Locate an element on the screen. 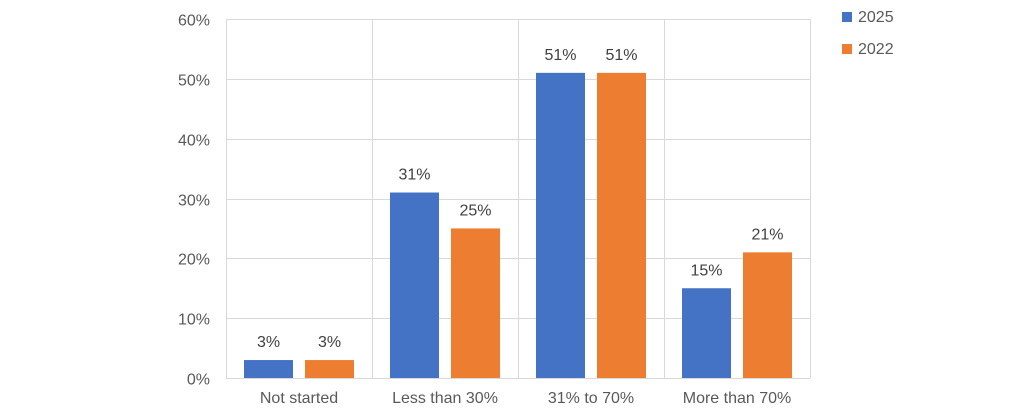 The image size is (1024, 410). y-tick-label: 0% is located at coordinates (198, 380).